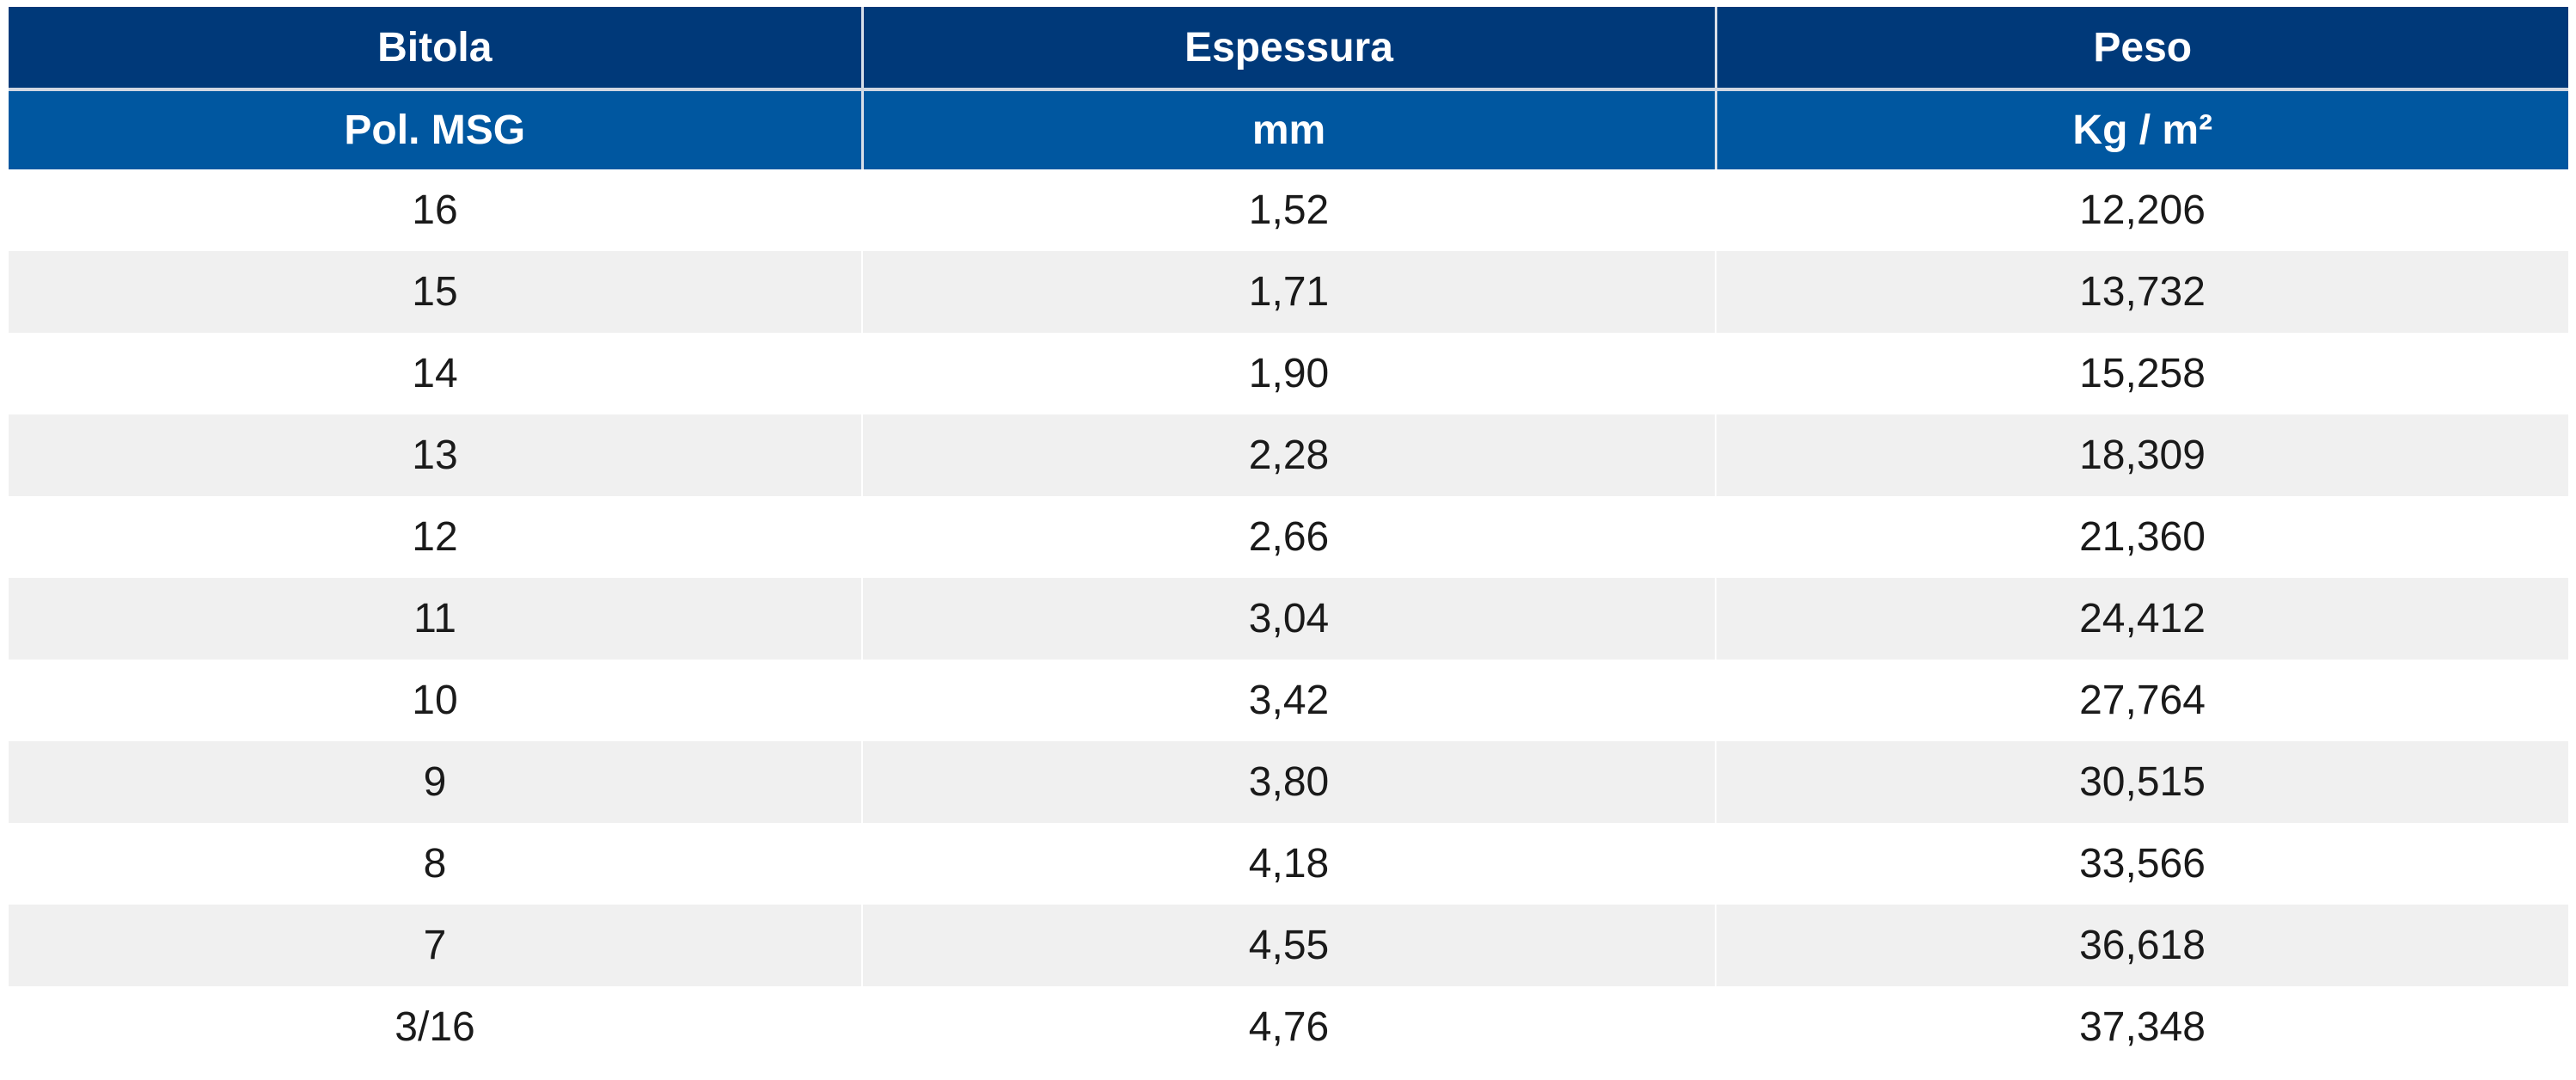 This screenshot has width=2576, height=1080. I want to click on cell-peso: 37,348, so click(2141, 1027).